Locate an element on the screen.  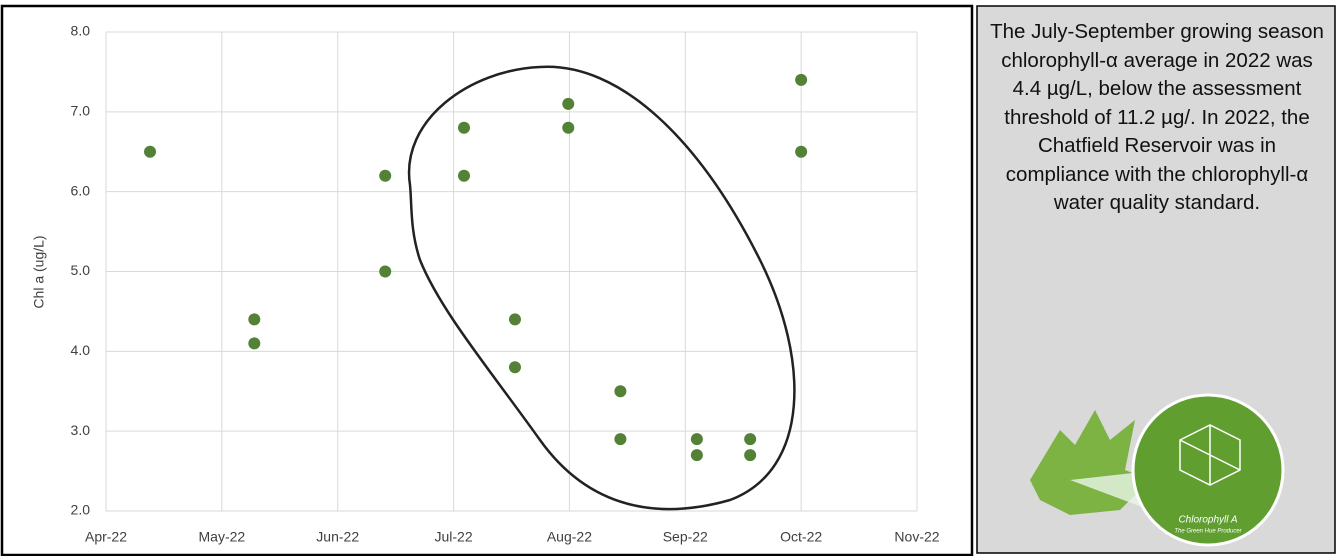
x-tick-label: Apr-22 is located at coordinates (106, 537).